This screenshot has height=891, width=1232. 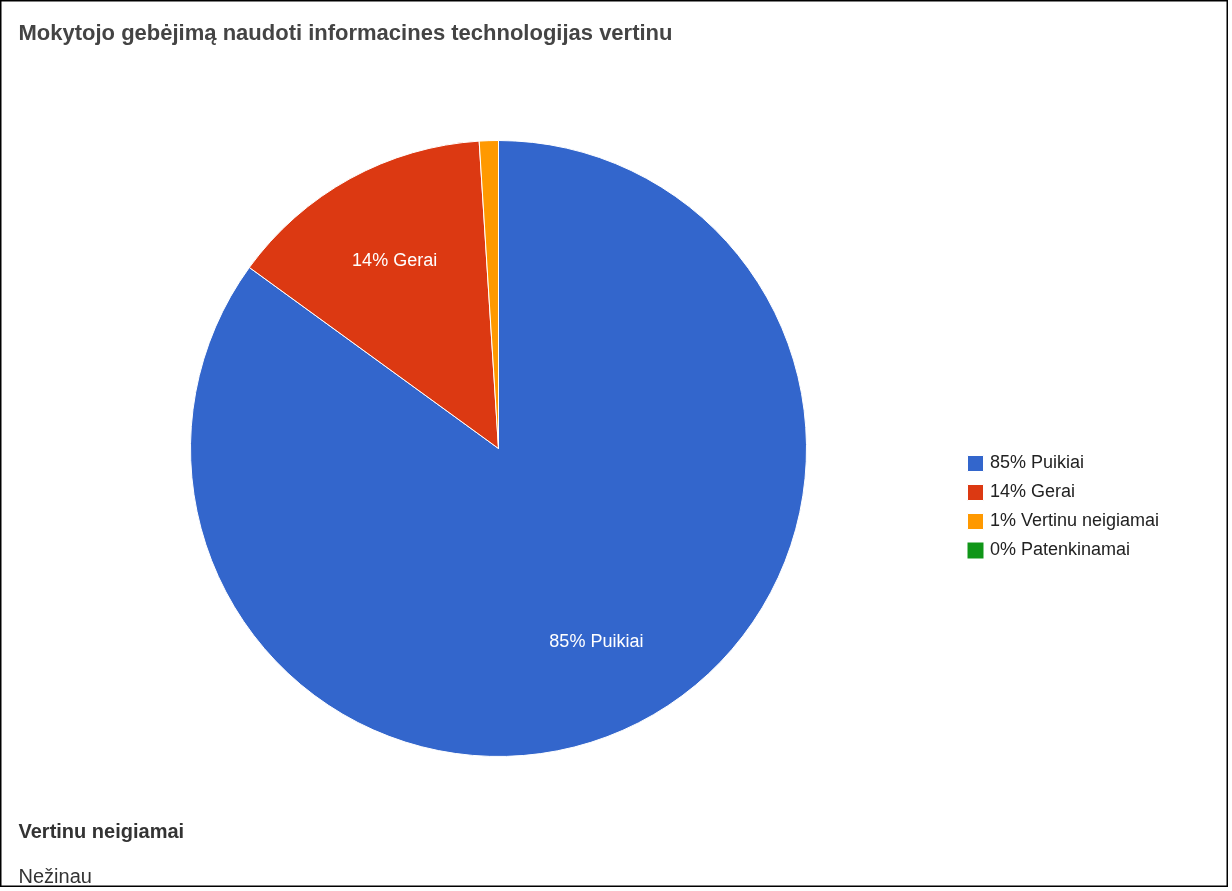 What do you see at coordinates (345, 32) in the screenshot?
I see `chart-title: Mokytojo gebėjimą naudoti informacines technologijas vertinu` at bounding box center [345, 32].